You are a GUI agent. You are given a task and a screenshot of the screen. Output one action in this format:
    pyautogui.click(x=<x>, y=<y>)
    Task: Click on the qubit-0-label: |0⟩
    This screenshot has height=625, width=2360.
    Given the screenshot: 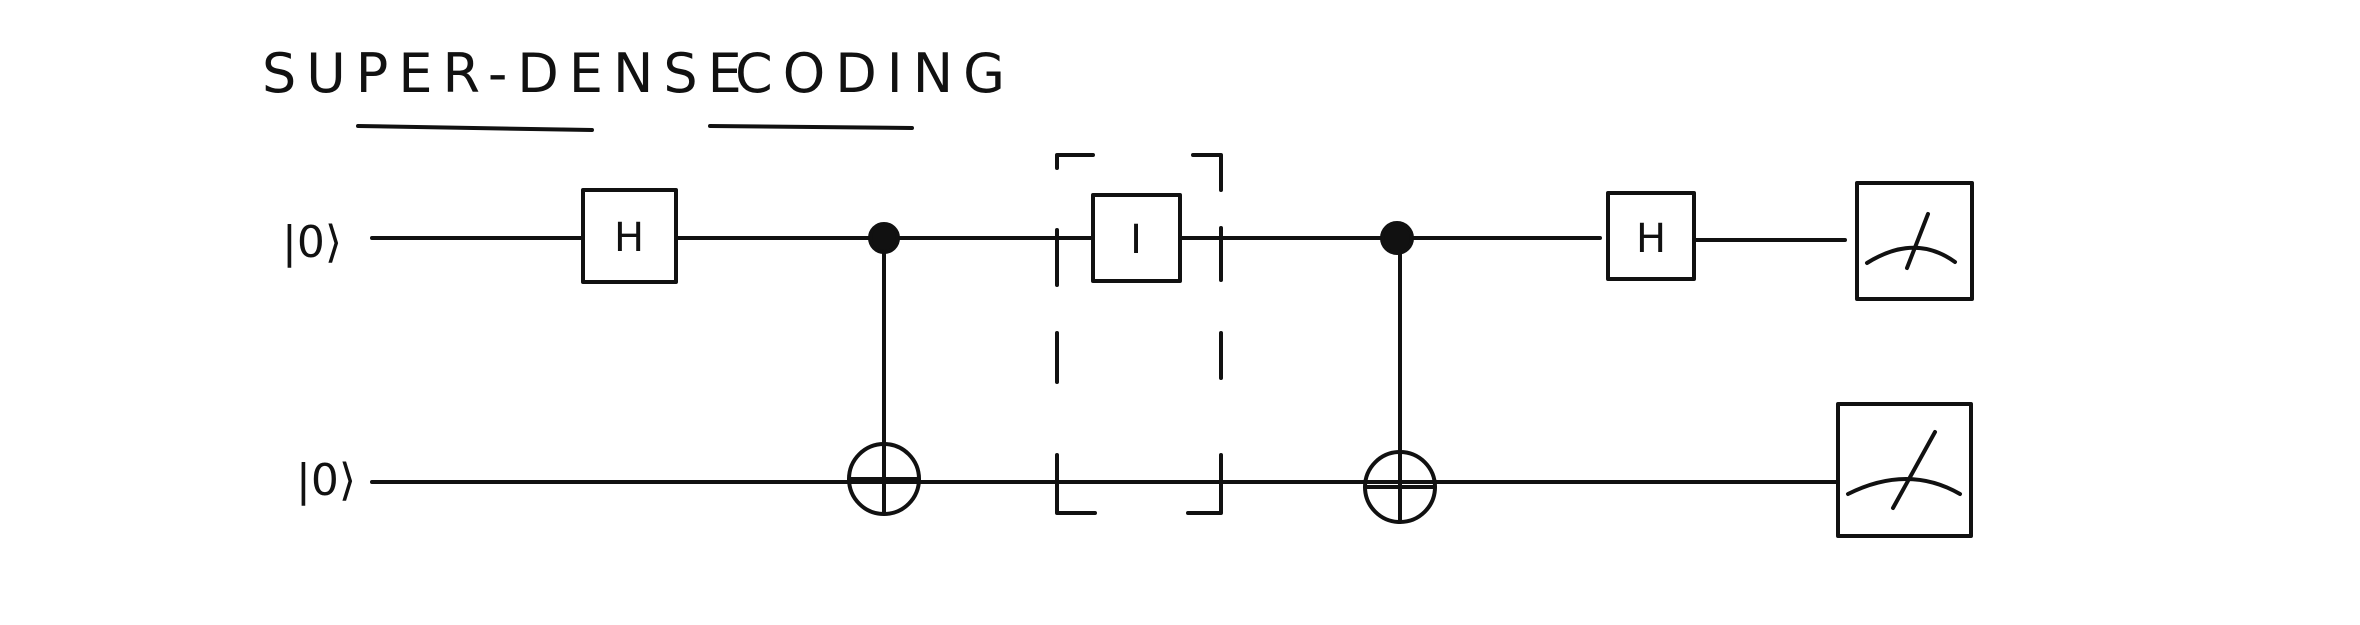 What is the action you would take?
    pyautogui.click(x=312, y=242)
    